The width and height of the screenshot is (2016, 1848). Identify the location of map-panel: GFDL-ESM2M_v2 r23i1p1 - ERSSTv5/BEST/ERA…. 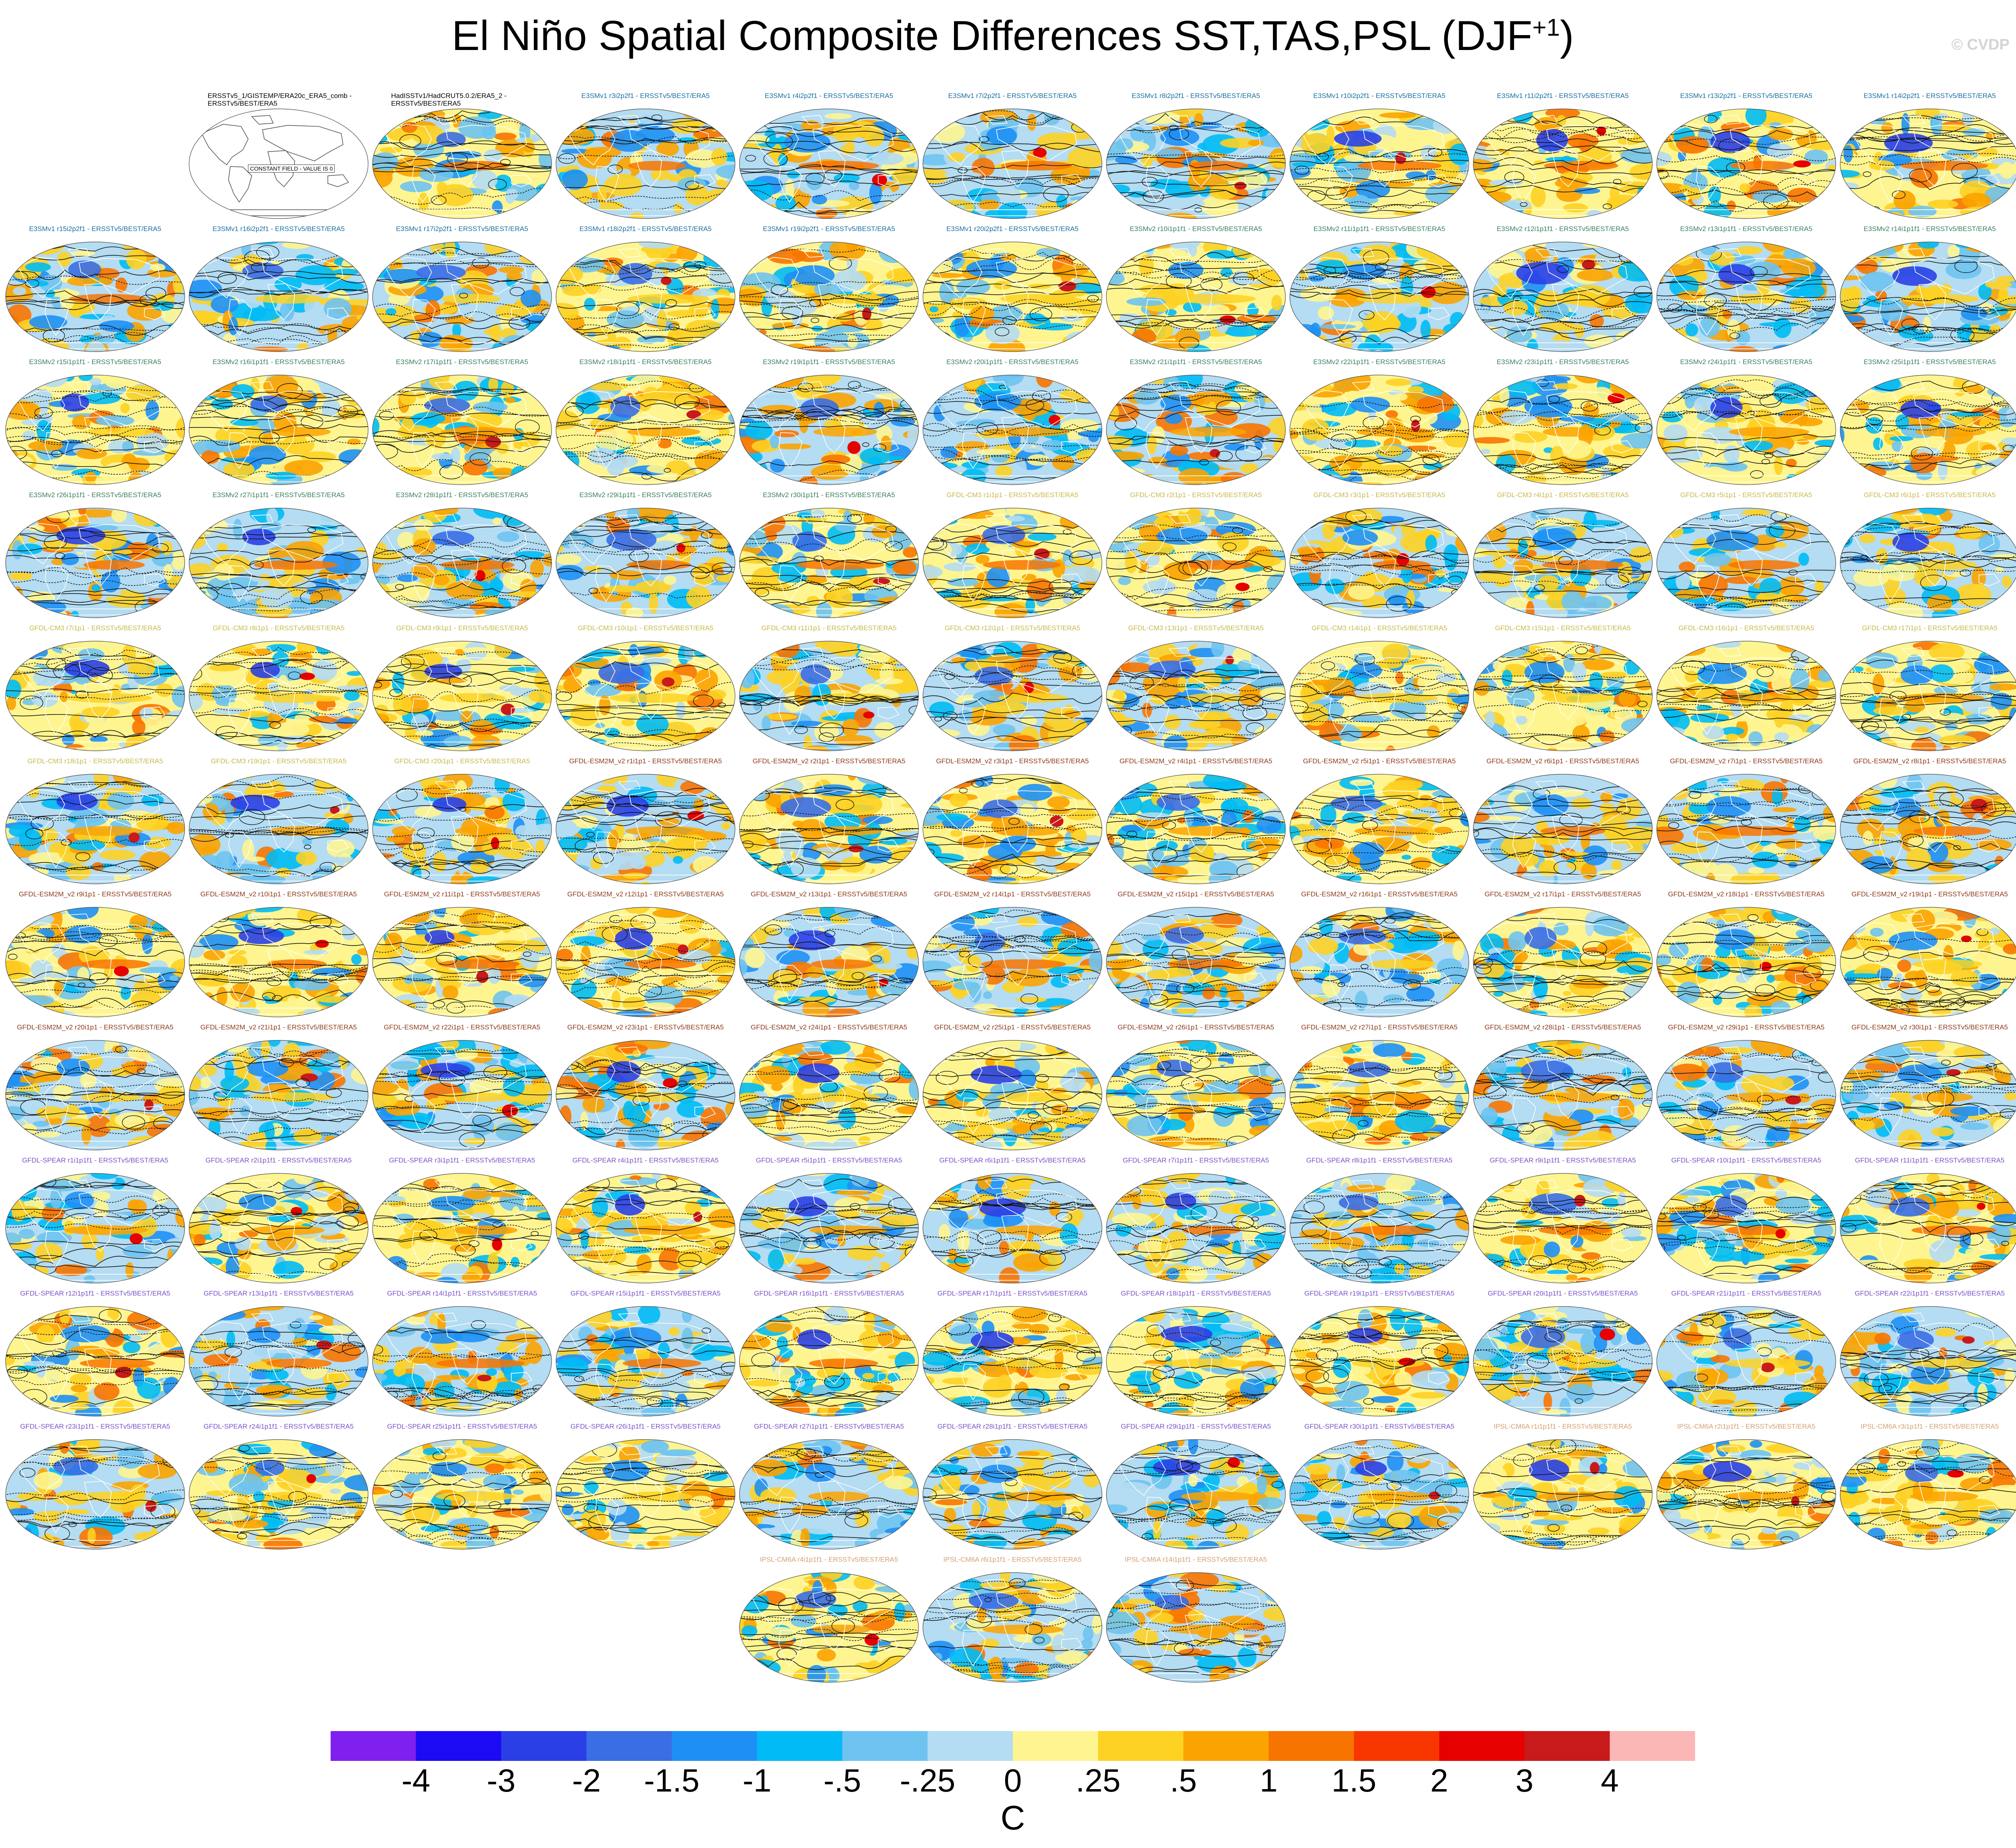
(646, 1087).